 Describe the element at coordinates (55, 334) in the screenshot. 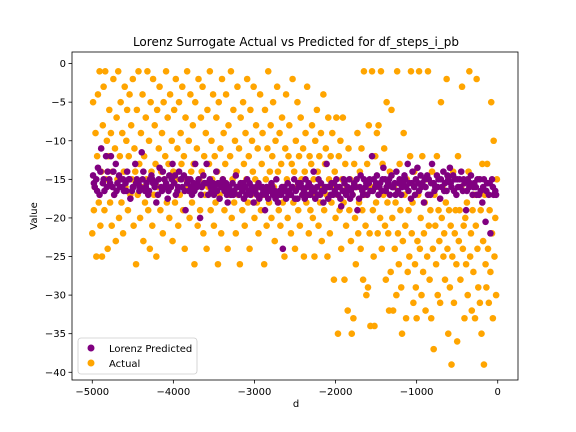

I see `y-tick-label: −35` at that location.